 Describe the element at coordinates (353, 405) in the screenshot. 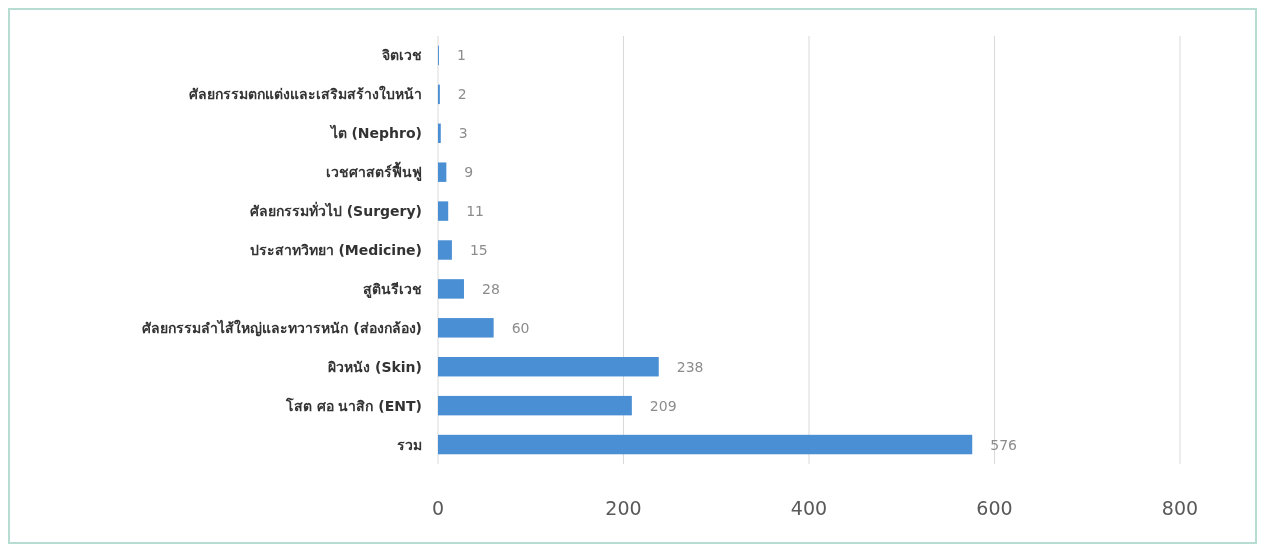

I see `y-tick-label: โสต ศอ นาสิก (ENT)` at that location.